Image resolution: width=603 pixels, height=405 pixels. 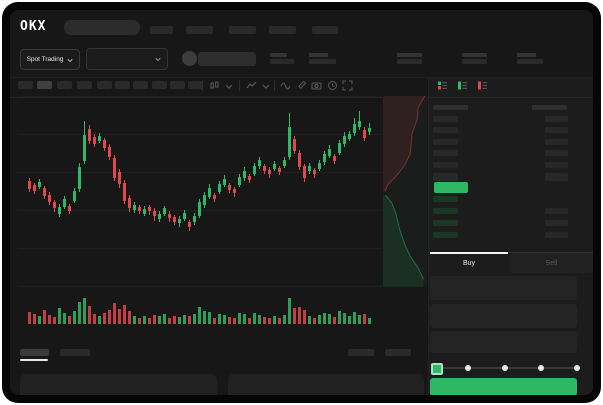 What do you see at coordinates (526, 55) in the screenshot?
I see `stat-label` at bounding box center [526, 55].